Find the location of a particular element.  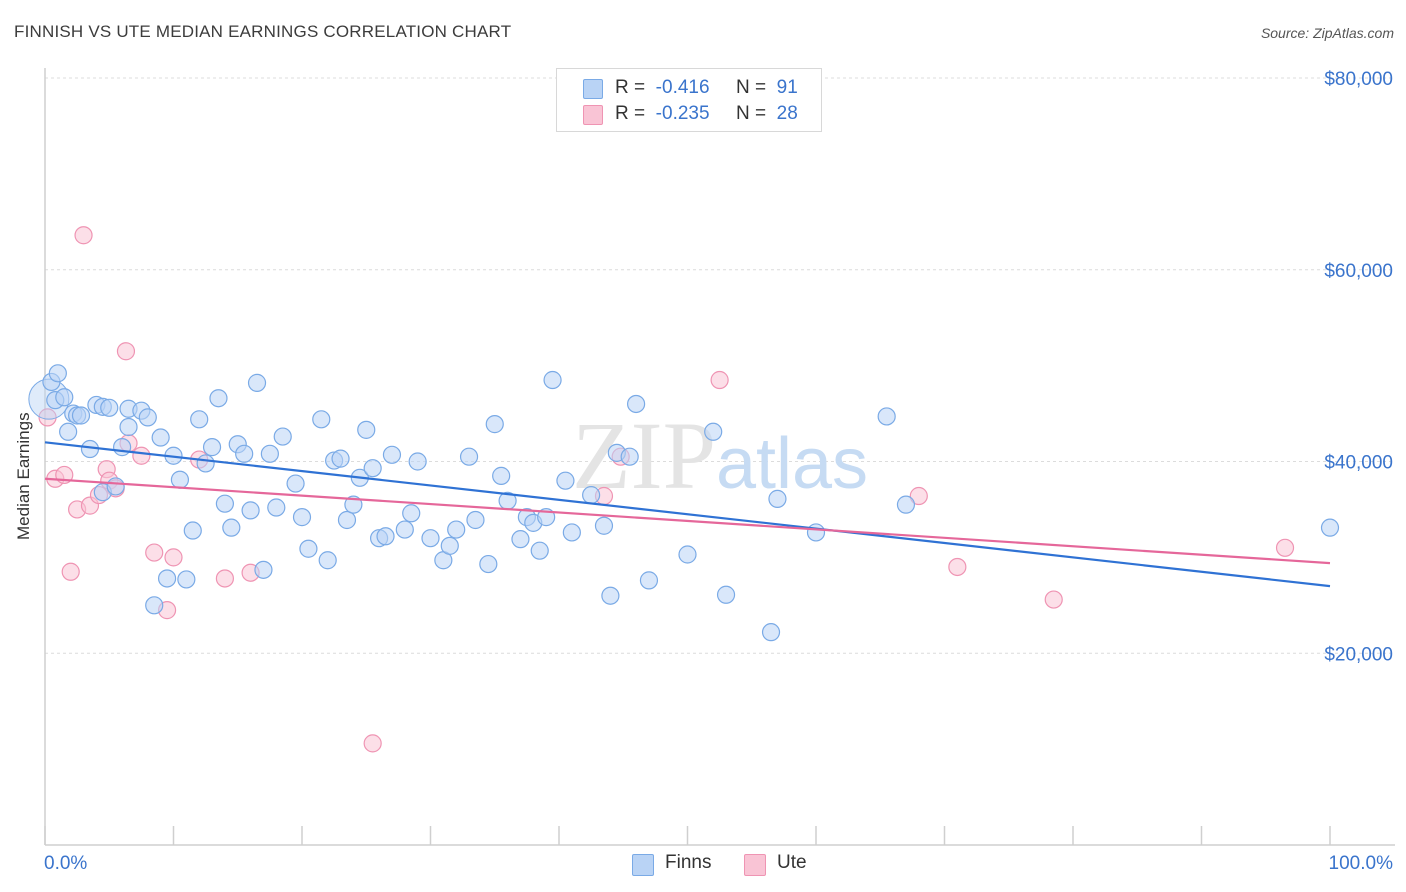

legend-text-finns: R = -0.416 N = 91 is located at coordinates (706, 88).